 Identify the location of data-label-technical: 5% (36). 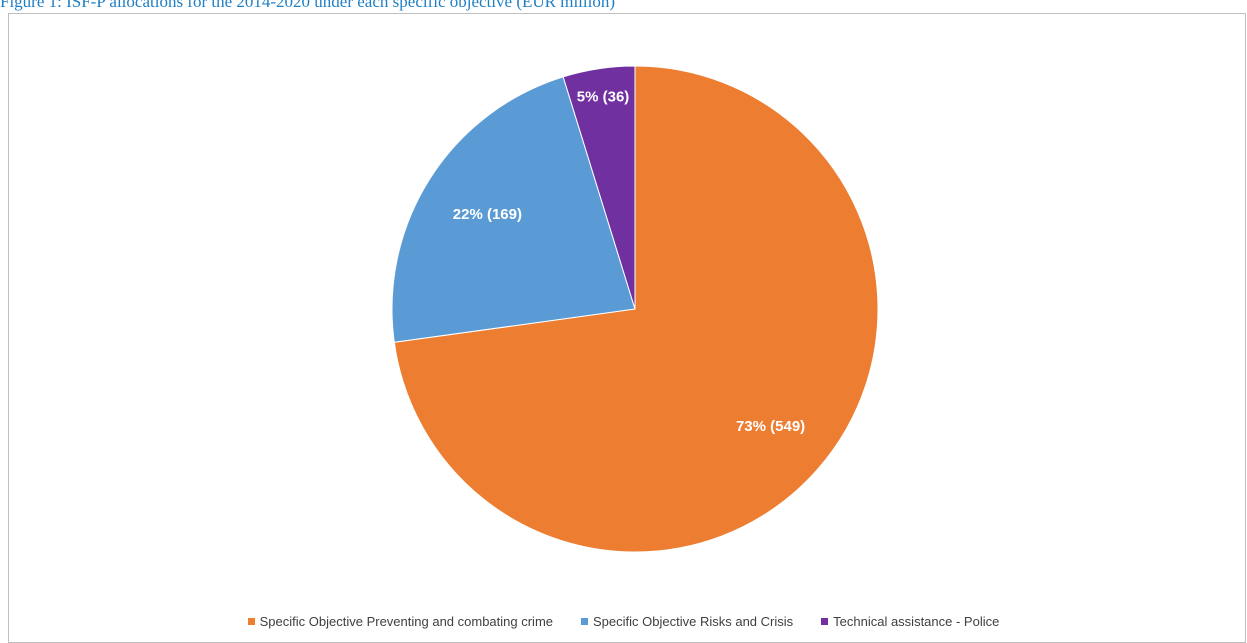
(603, 97).